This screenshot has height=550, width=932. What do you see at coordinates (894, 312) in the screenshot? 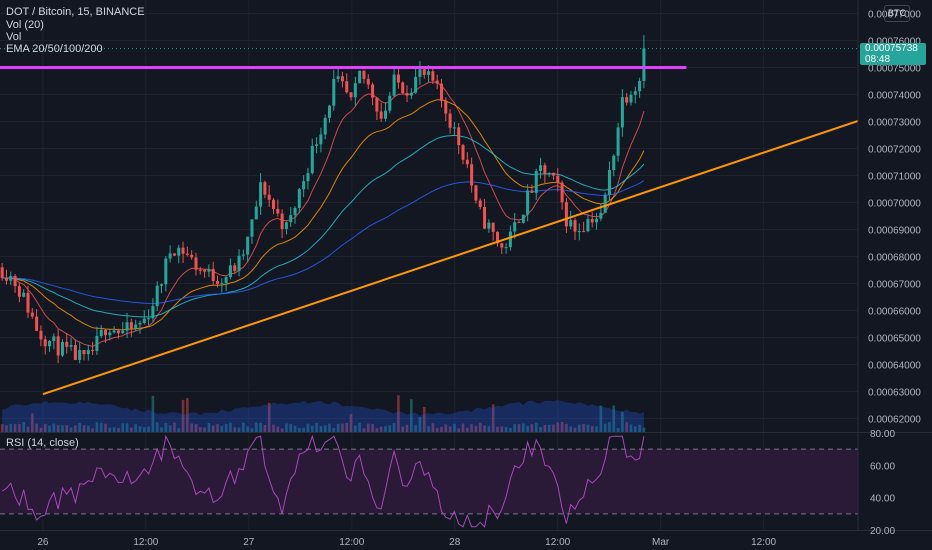
I see `price-tick-label: 0.00066000` at bounding box center [894, 312].